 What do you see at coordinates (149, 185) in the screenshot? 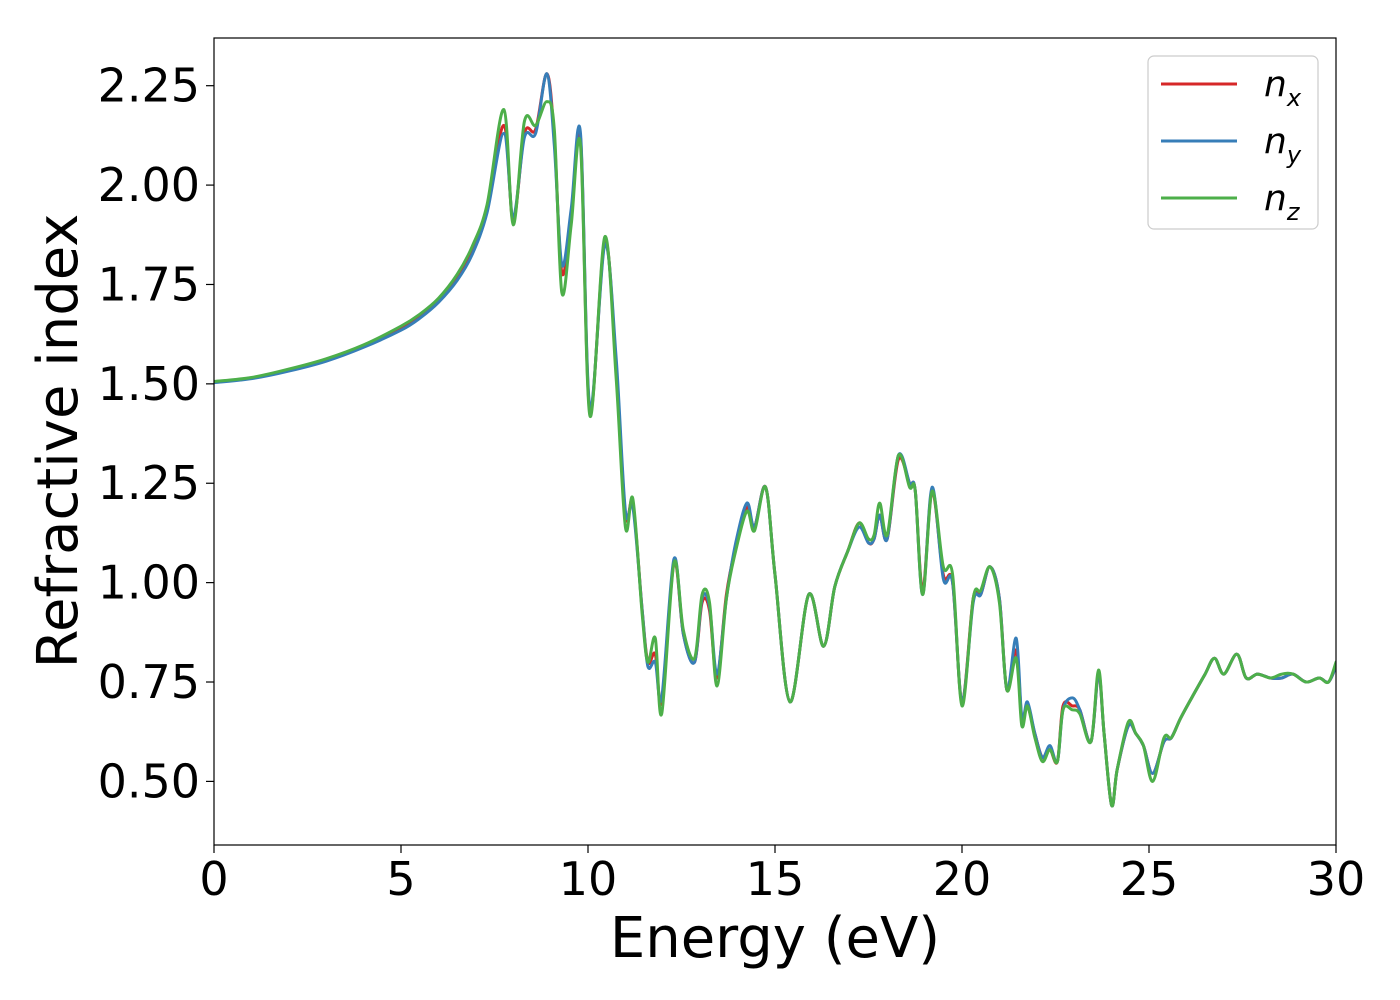
I see `y-tick-label: 2.00` at bounding box center [149, 185].